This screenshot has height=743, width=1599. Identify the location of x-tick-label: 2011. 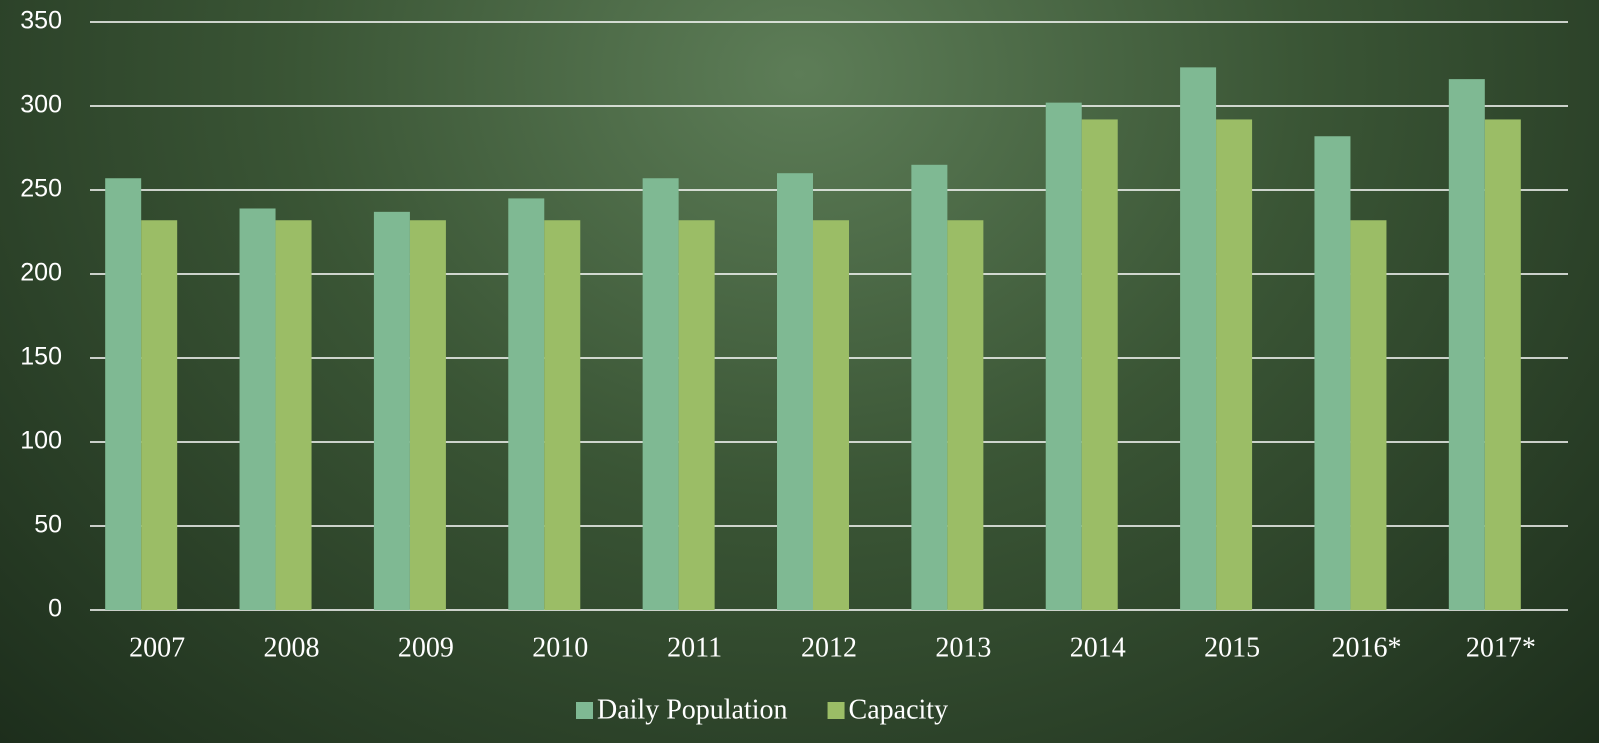
(694, 647).